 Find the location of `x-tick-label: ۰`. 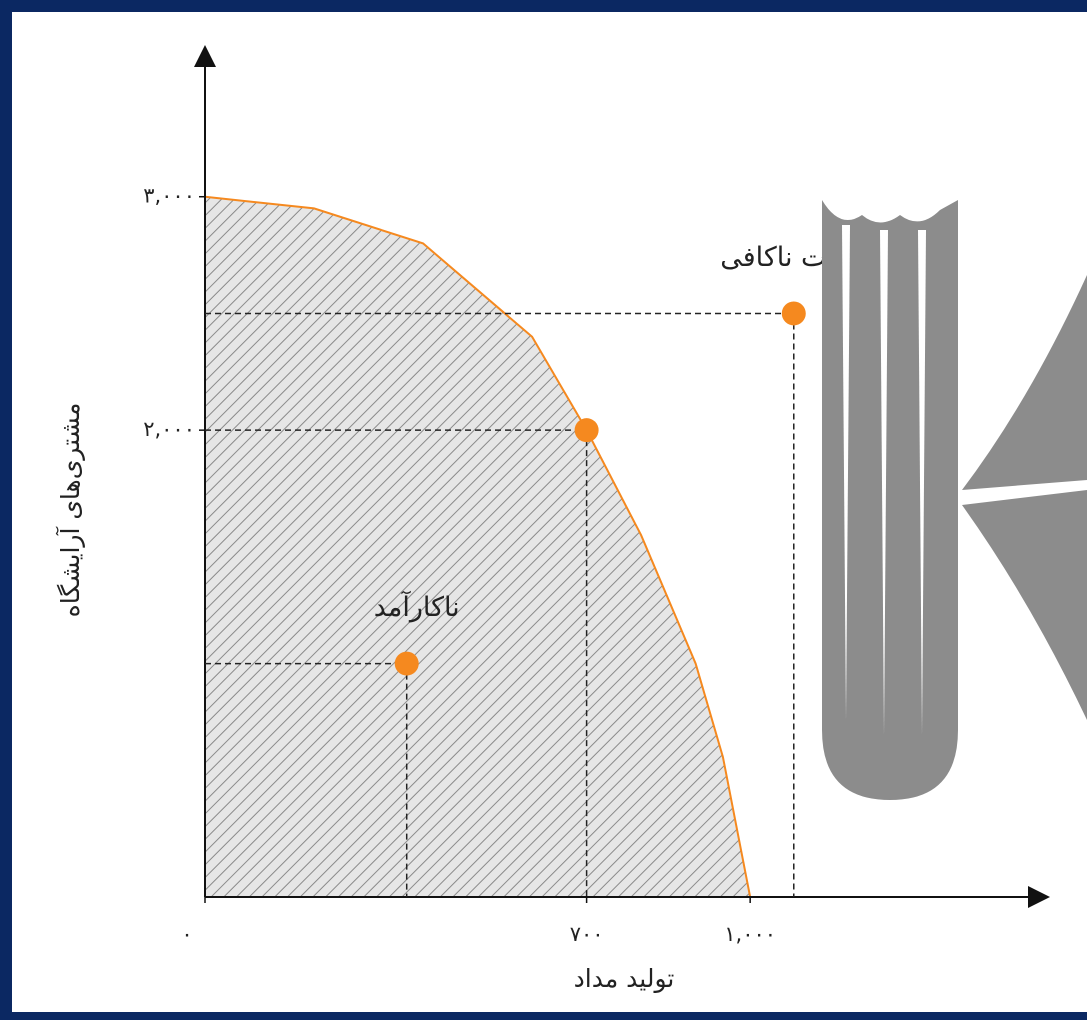

x-tick-label: ۰ is located at coordinates (186, 934).